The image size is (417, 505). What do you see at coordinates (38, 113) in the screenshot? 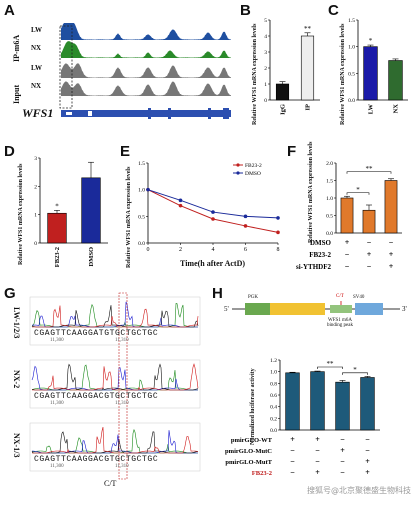
I see `gene-name: WFS1` at bounding box center [38, 113].